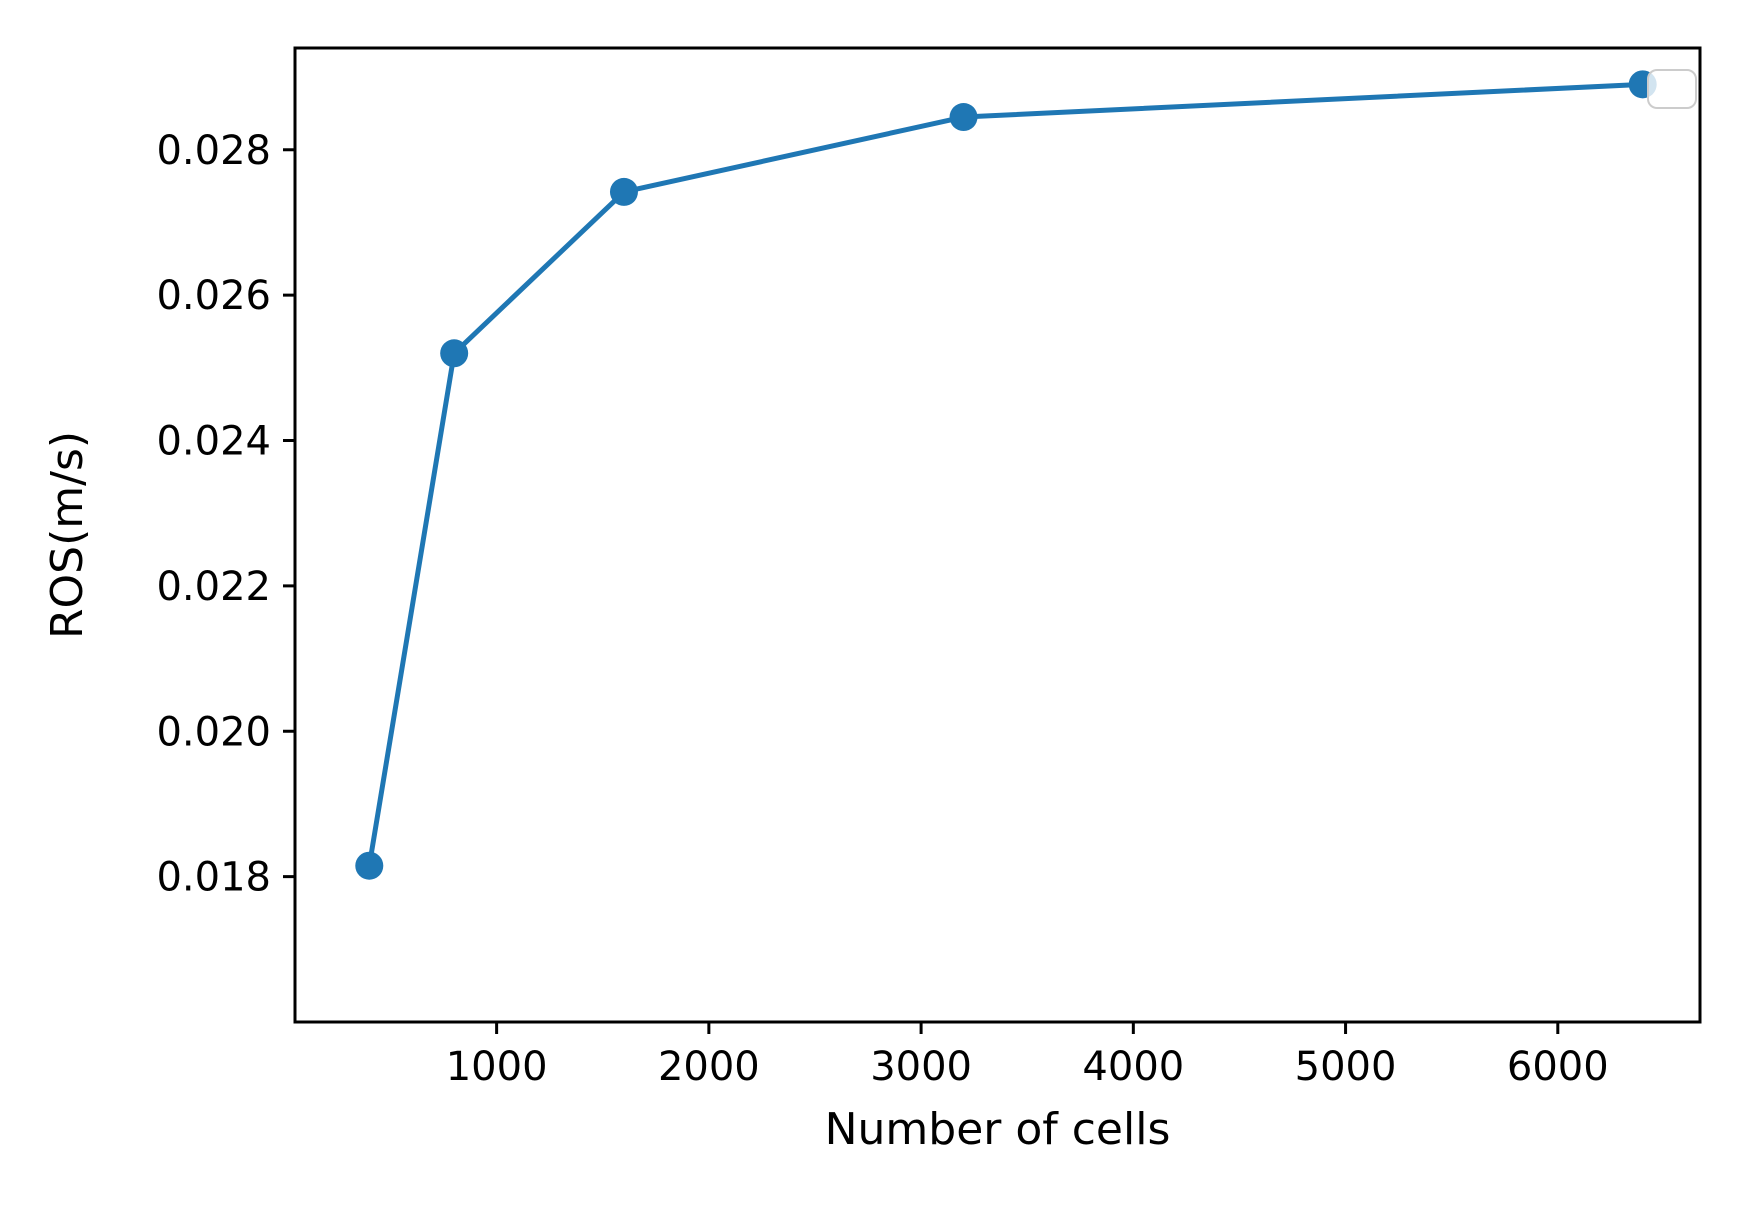 This screenshot has height=1225, width=1750. Describe the element at coordinates (213, 296) in the screenshot. I see `y-tick-label: 0.026` at that location.